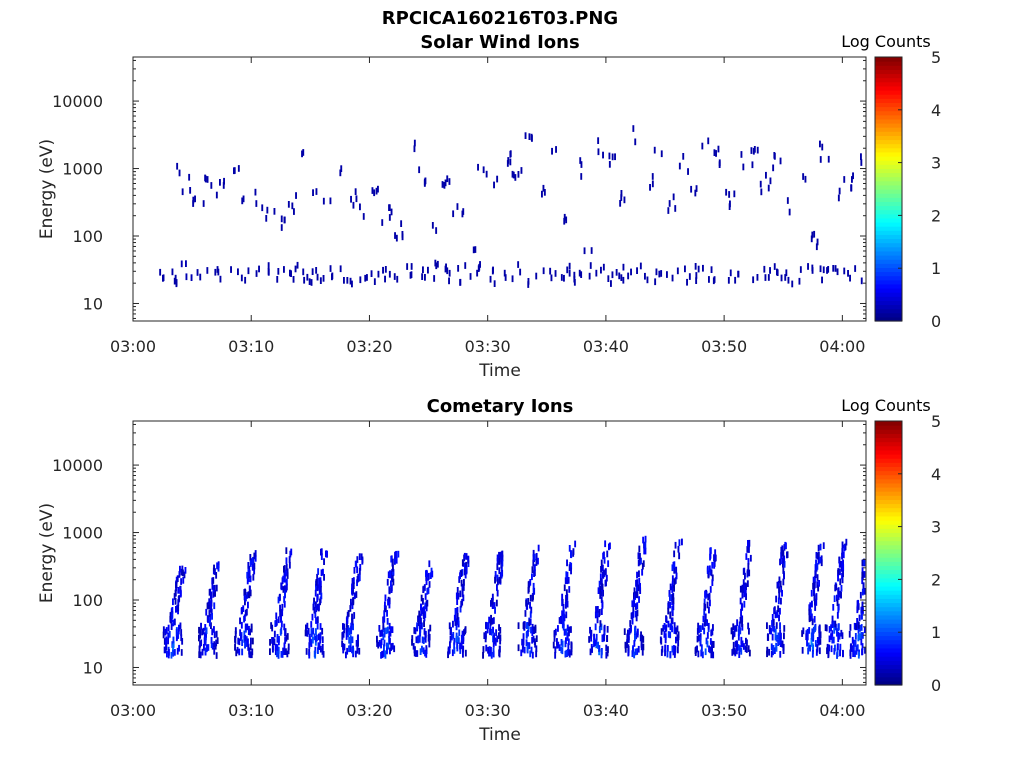  What do you see at coordinates (47, 553) in the screenshot?
I see `y-axis-label: Energy (eV)` at bounding box center [47, 553].